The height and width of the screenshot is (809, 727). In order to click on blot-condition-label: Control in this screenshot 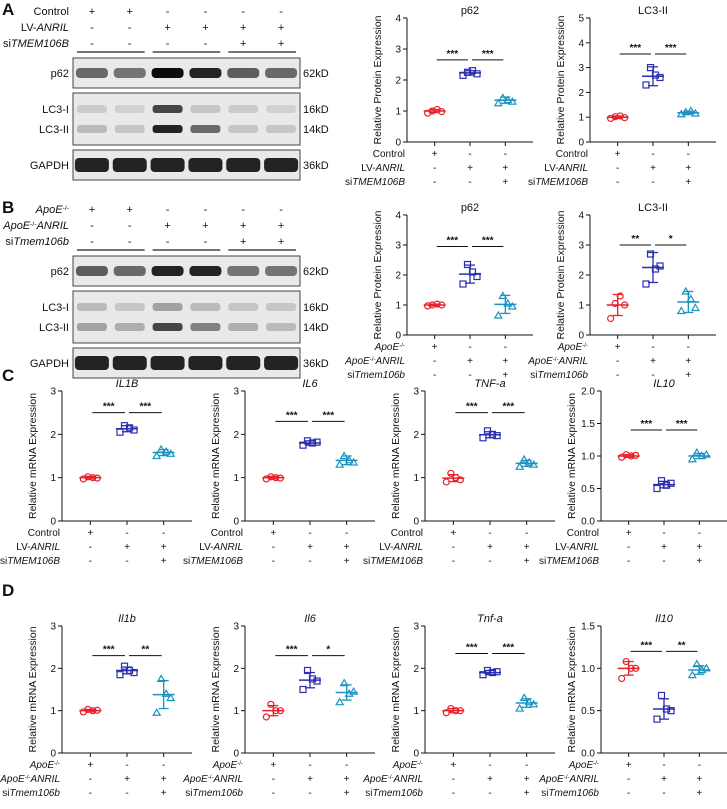, I will do `click(51, 12)`.